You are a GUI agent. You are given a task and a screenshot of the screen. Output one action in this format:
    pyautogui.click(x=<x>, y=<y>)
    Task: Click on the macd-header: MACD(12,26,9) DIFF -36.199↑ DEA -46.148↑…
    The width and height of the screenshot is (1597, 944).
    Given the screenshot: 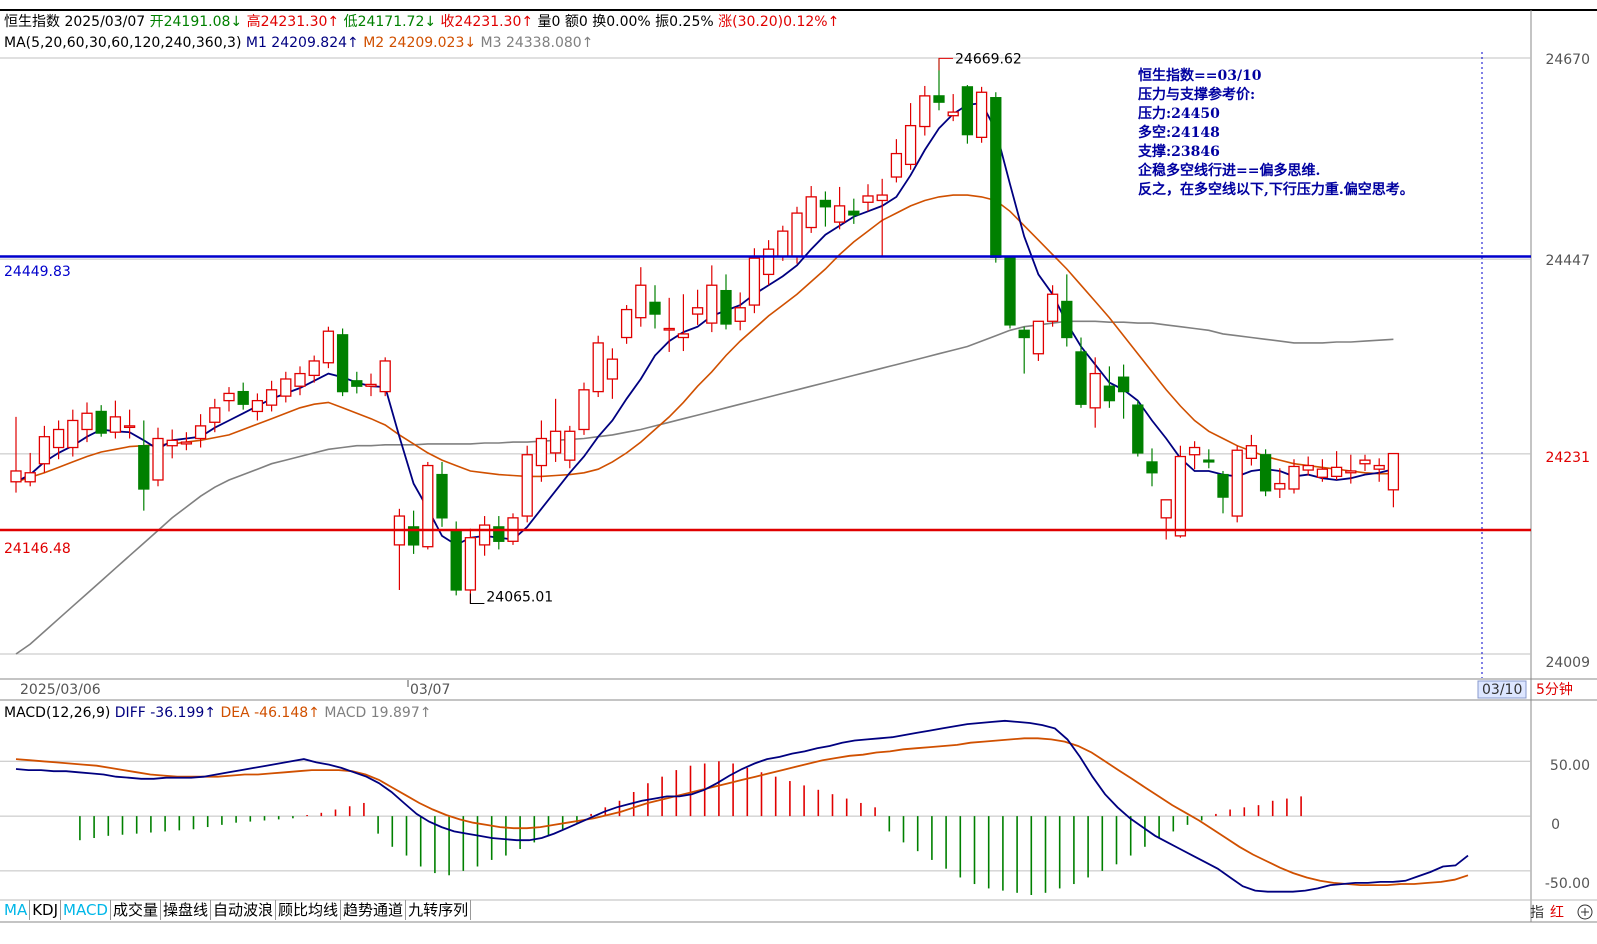 What is the action you would take?
    pyautogui.click(x=217, y=713)
    